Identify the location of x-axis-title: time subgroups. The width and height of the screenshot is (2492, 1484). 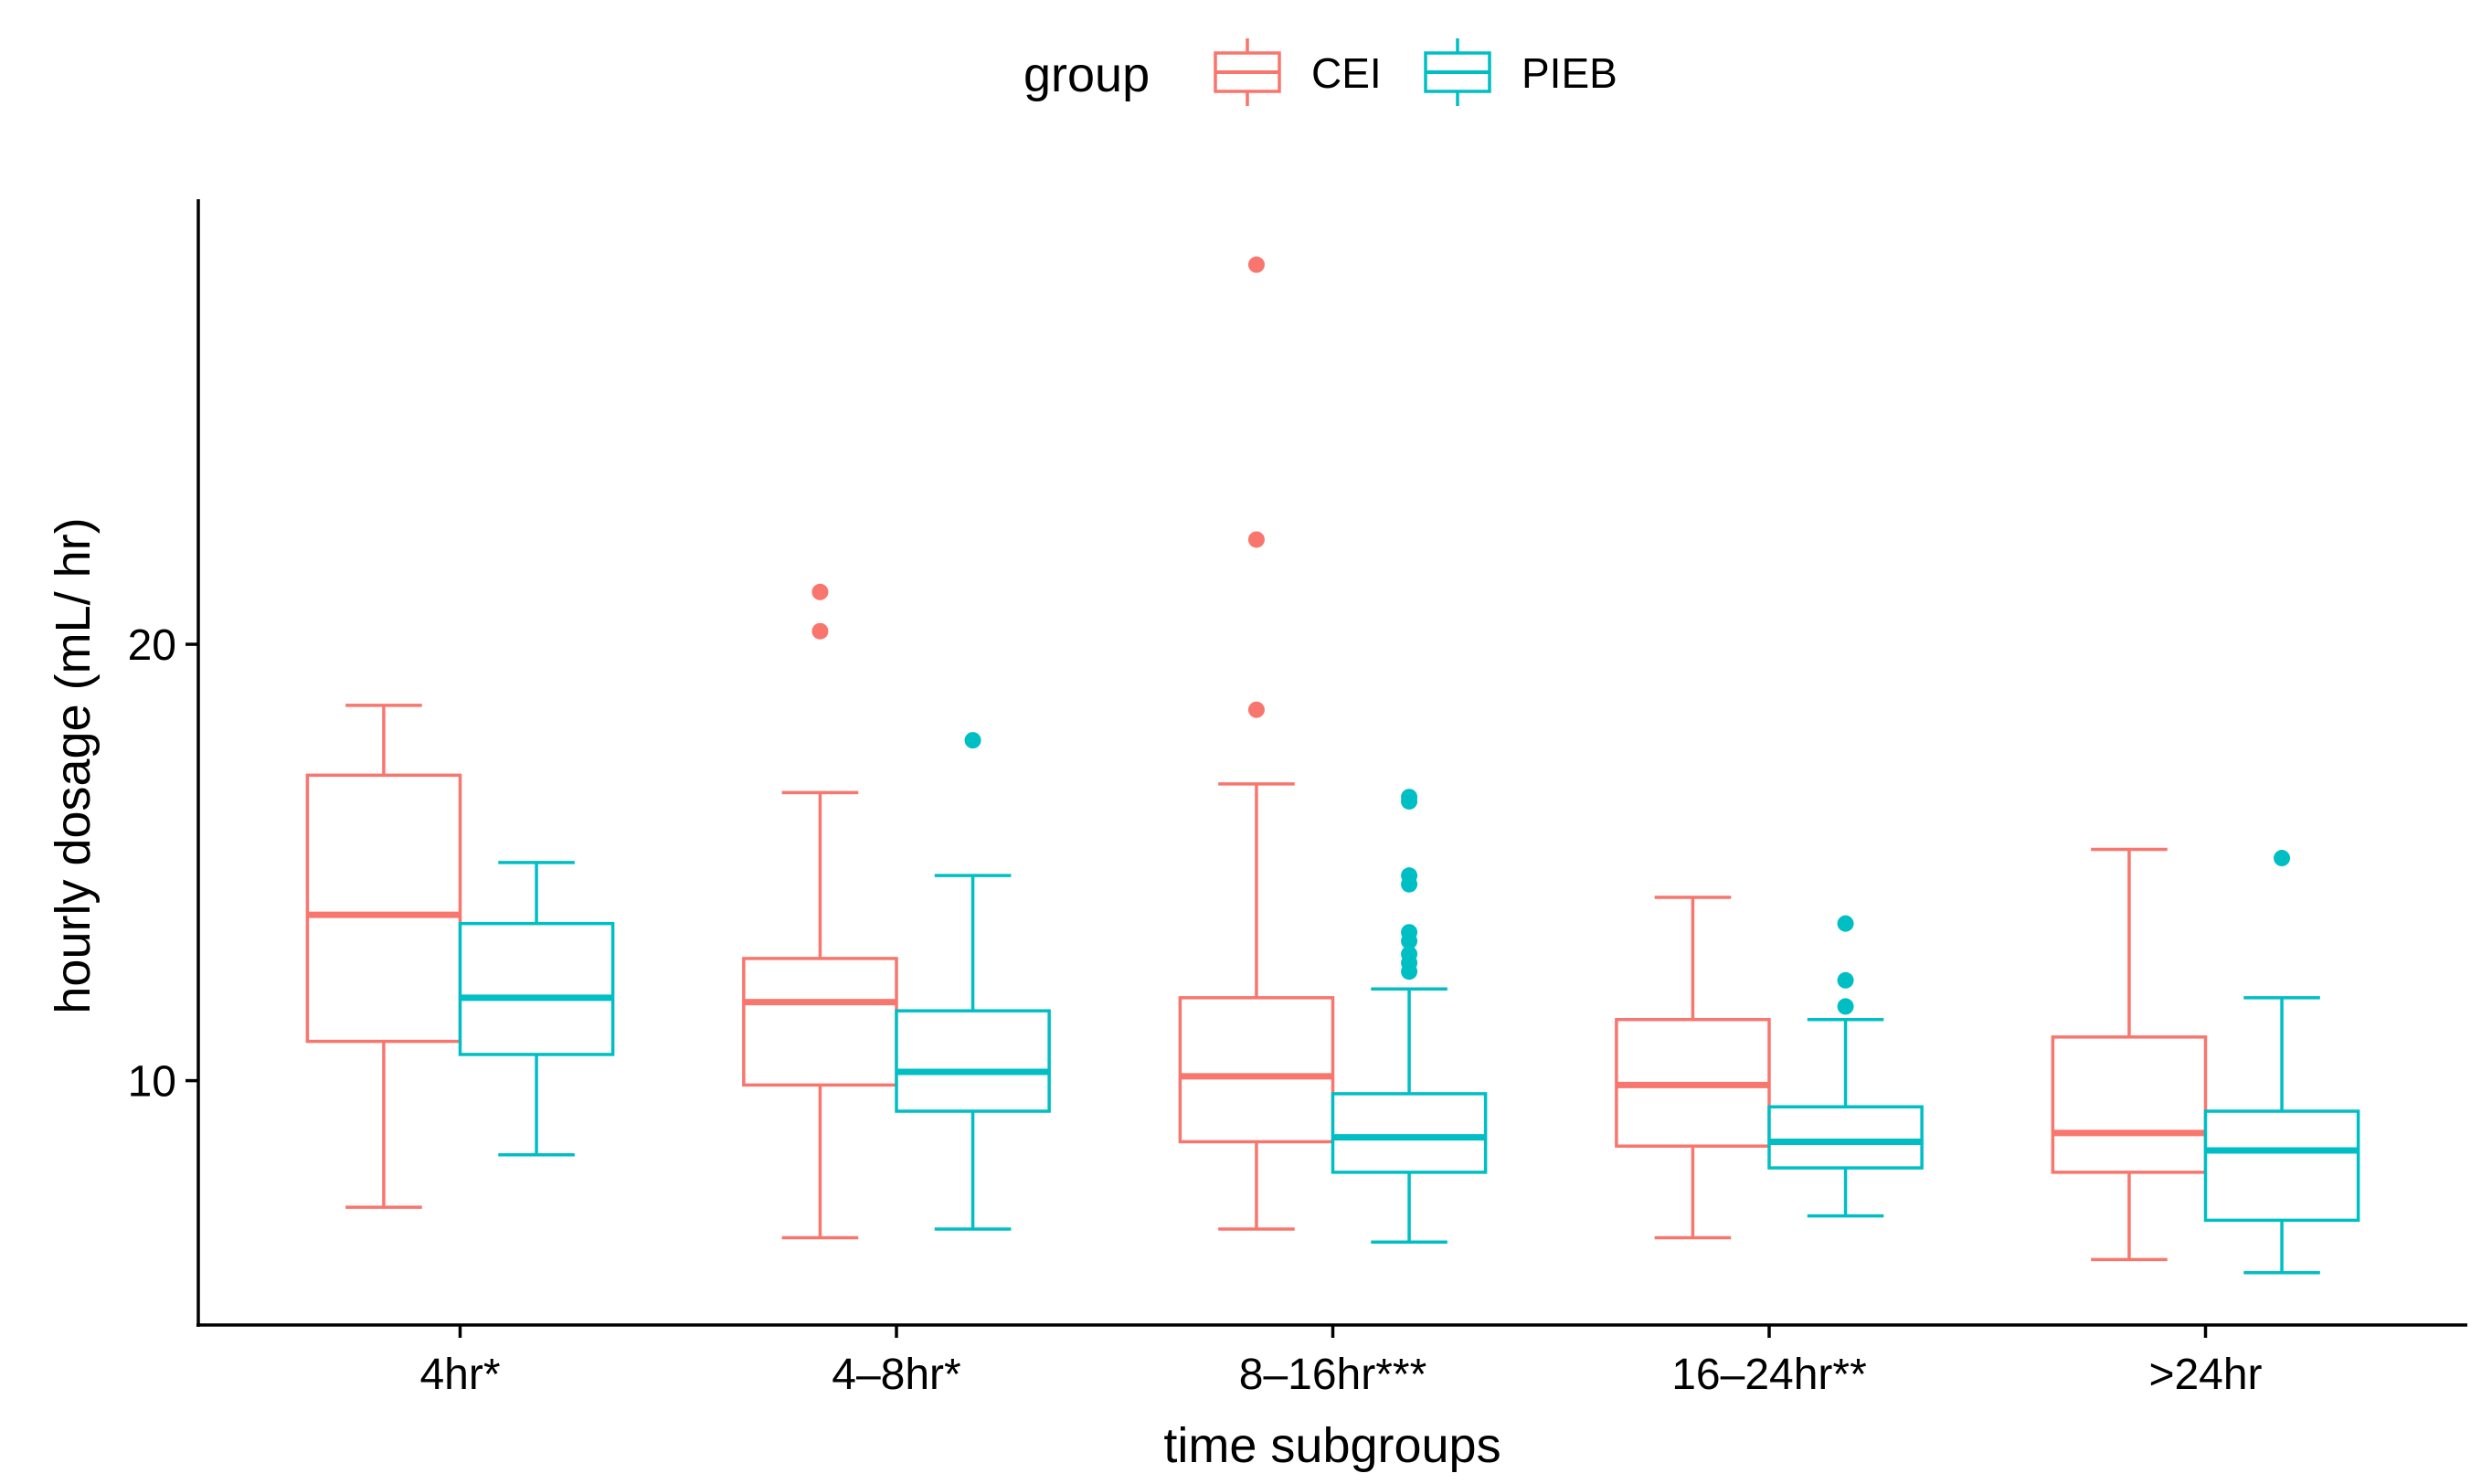
(1332, 1446).